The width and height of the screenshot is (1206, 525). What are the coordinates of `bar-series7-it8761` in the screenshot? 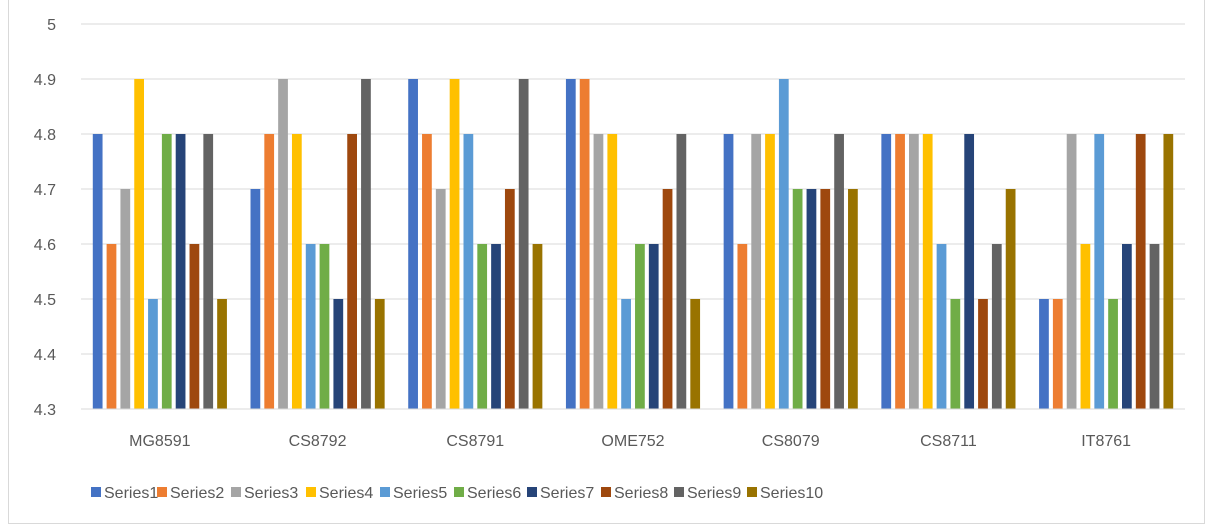 It's located at (1126, 326).